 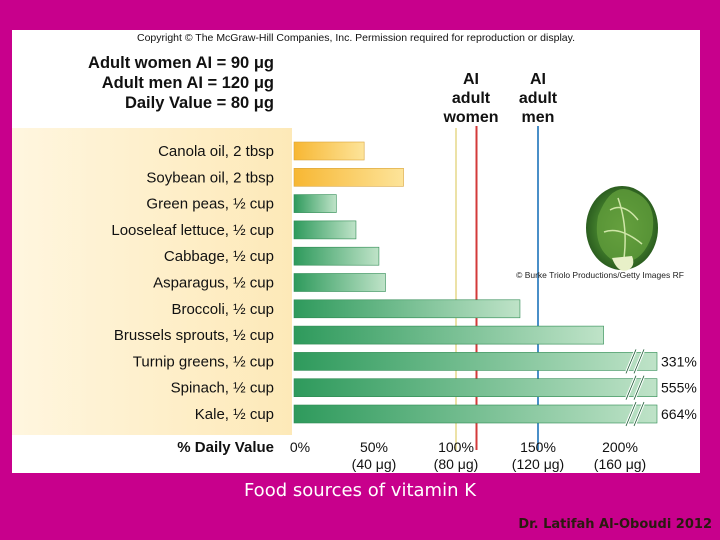 I want to click on food-label-1: Soybean oil, 2 tbsp, so click(x=210, y=177).